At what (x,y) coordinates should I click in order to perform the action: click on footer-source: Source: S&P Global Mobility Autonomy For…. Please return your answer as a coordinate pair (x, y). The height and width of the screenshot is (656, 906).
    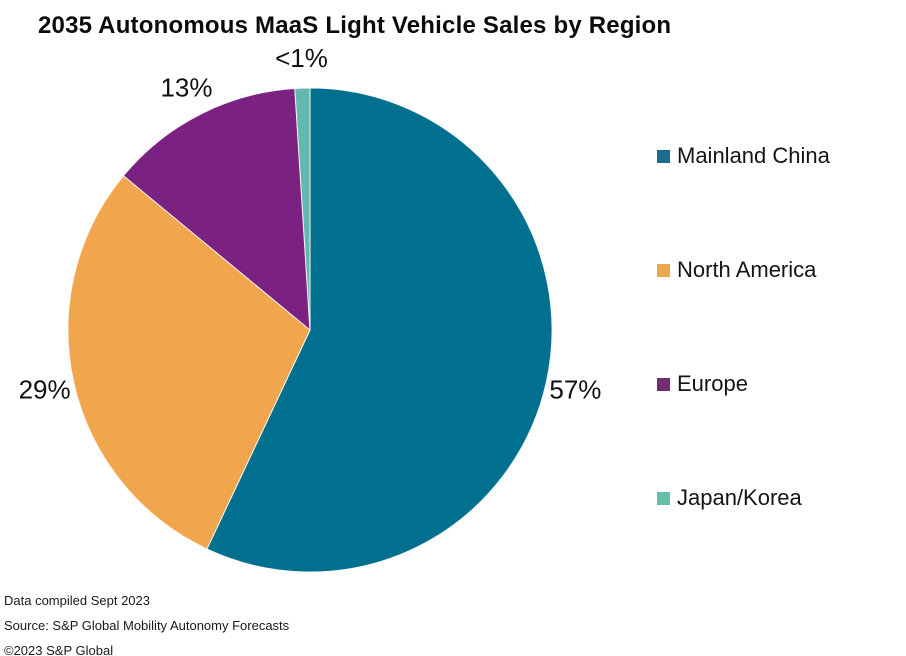
    Looking at the image, I should click on (147, 625).